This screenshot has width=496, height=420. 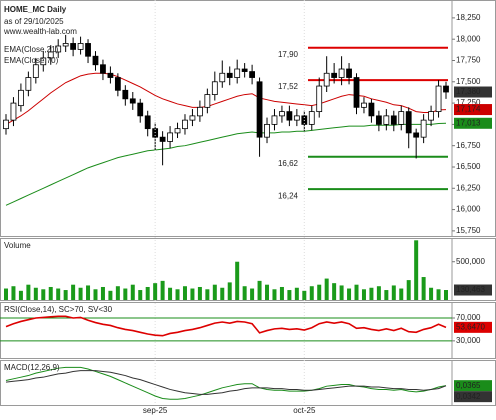 I want to click on y-tick-label: 16,500, so click(x=468, y=166).